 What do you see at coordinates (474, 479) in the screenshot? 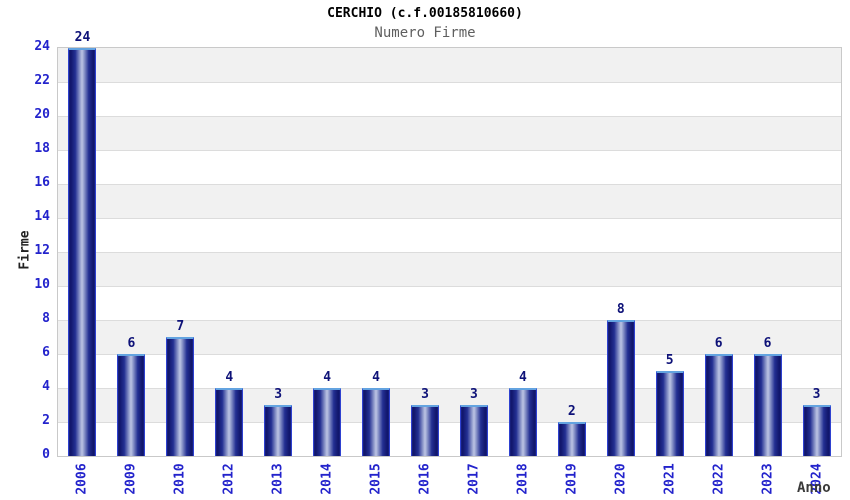
I see `x-tick-label: 2017` at bounding box center [474, 479].